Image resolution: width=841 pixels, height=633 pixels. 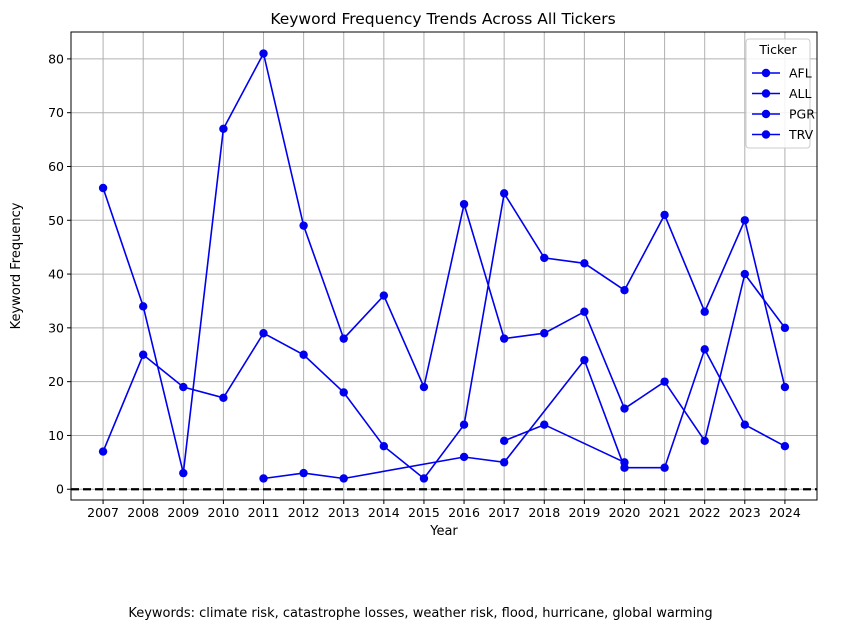 What do you see at coordinates (800, 93) in the screenshot?
I see `legend-label-all: ALL` at bounding box center [800, 93].